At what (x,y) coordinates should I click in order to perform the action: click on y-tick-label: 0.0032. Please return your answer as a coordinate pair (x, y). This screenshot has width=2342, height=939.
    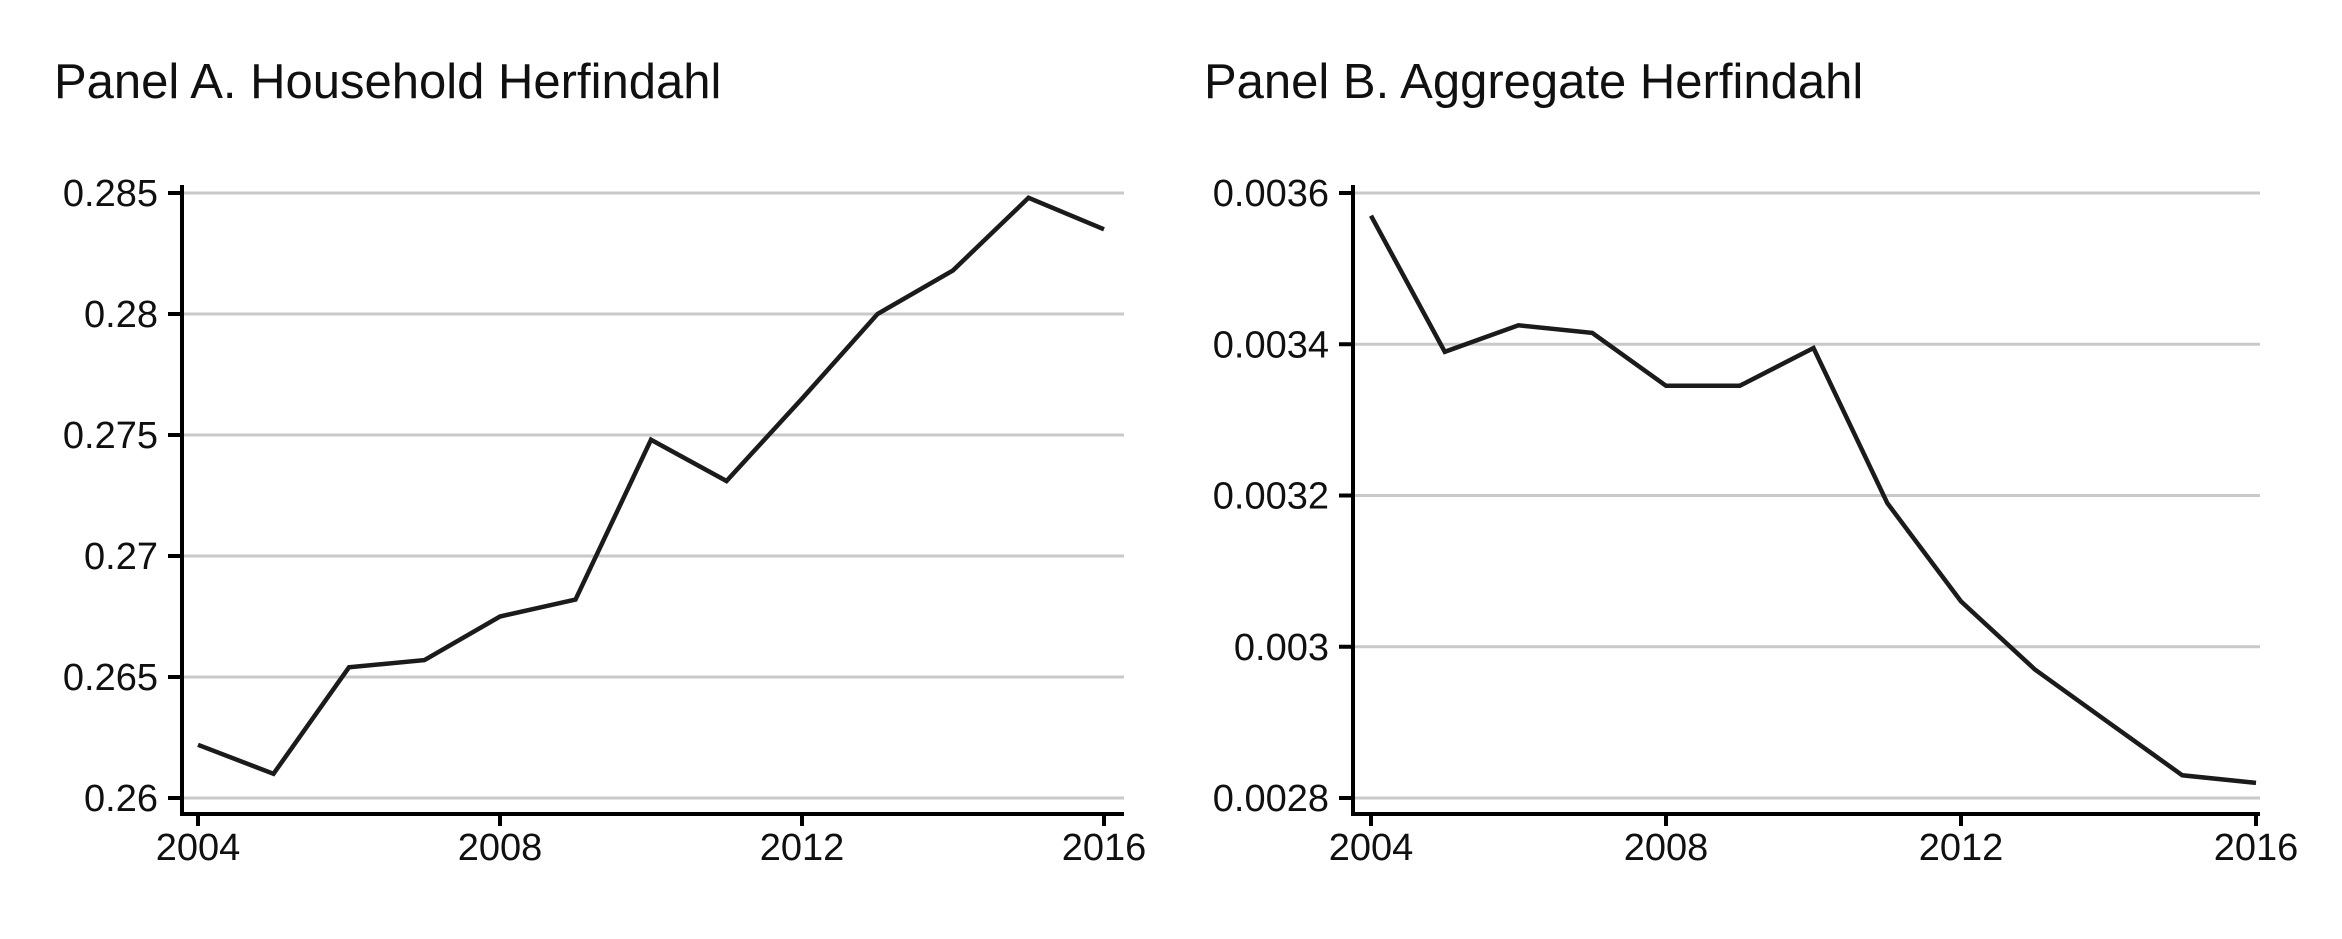
    Looking at the image, I should click on (1271, 497).